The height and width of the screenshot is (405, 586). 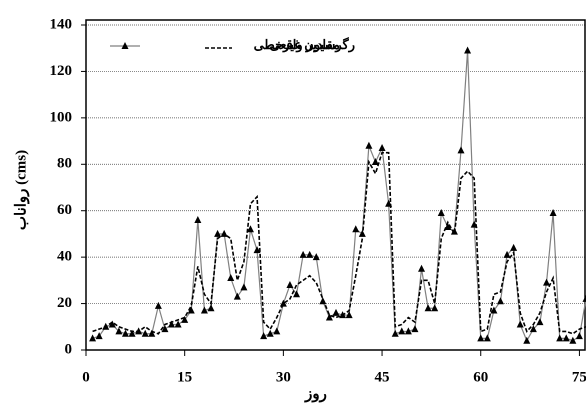 What do you see at coordinates (382, 377) in the screenshot?
I see `x-tick-label: 45` at bounding box center [382, 377].